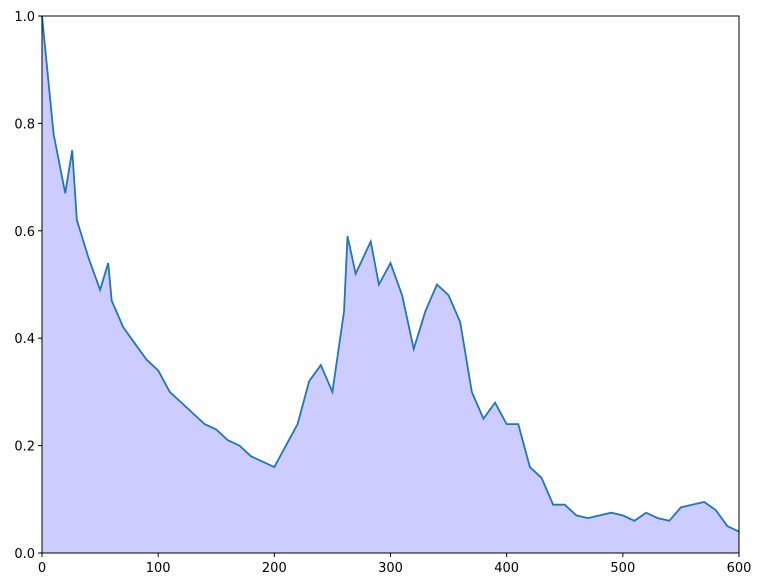 The height and width of the screenshot is (588, 762). I want to click on x-tick-label: 400, so click(506, 568).